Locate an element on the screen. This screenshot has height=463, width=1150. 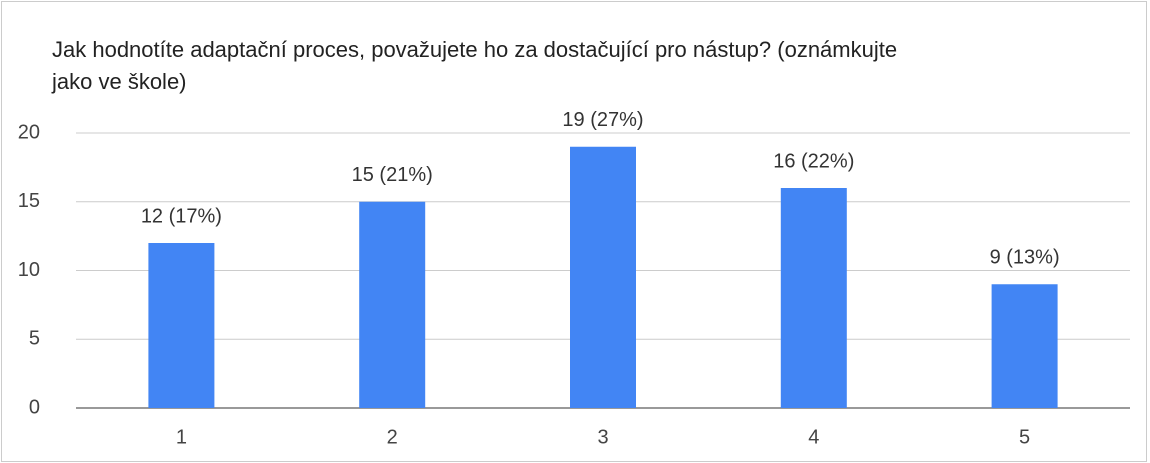
x-tick-label: 4 is located at coordinates (813, 437).